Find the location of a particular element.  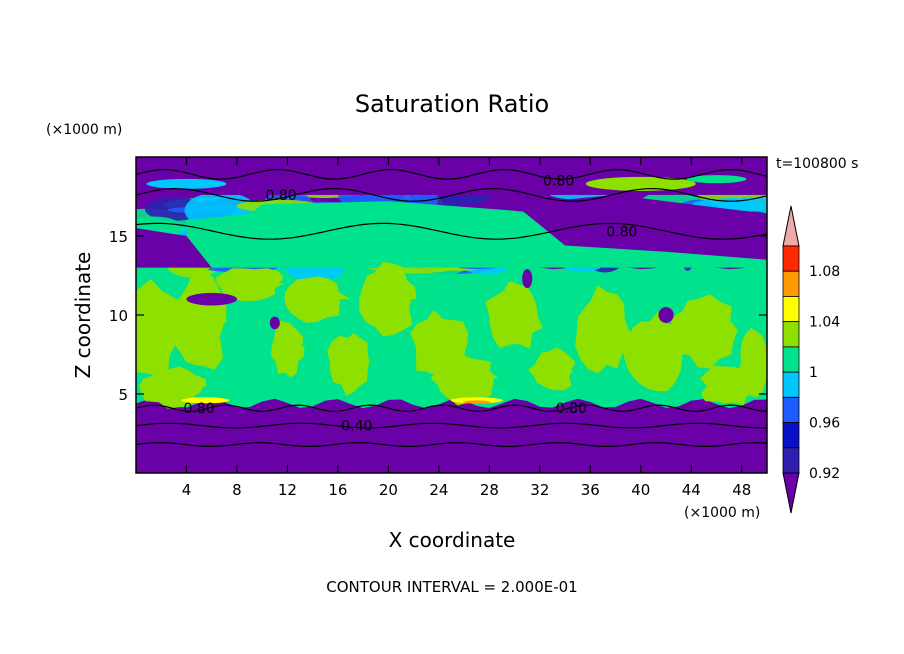

x-unit-label: (×1000 m) is located at coordinates (722, 513).